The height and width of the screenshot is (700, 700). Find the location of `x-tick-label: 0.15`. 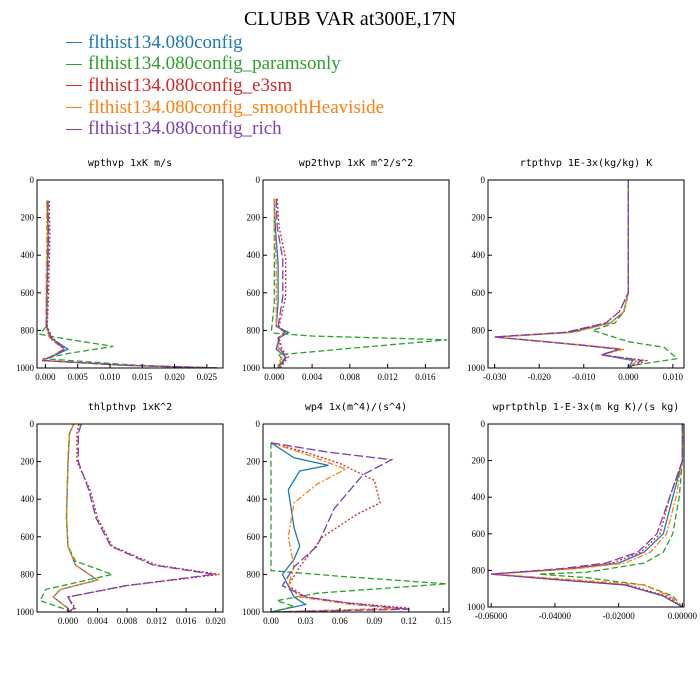

x-tick-label: 0.15 is located at coordinates (443, 621).